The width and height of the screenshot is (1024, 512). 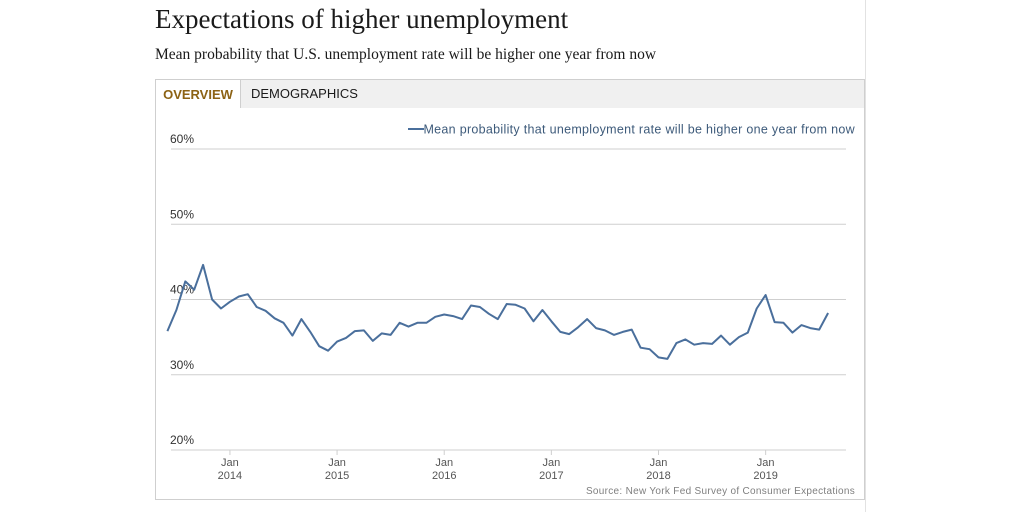 What do you see at coordinates (444, 476) in the screenshot?
I see `x-tick-label-year: 2016` at bounding box center [444, 476].